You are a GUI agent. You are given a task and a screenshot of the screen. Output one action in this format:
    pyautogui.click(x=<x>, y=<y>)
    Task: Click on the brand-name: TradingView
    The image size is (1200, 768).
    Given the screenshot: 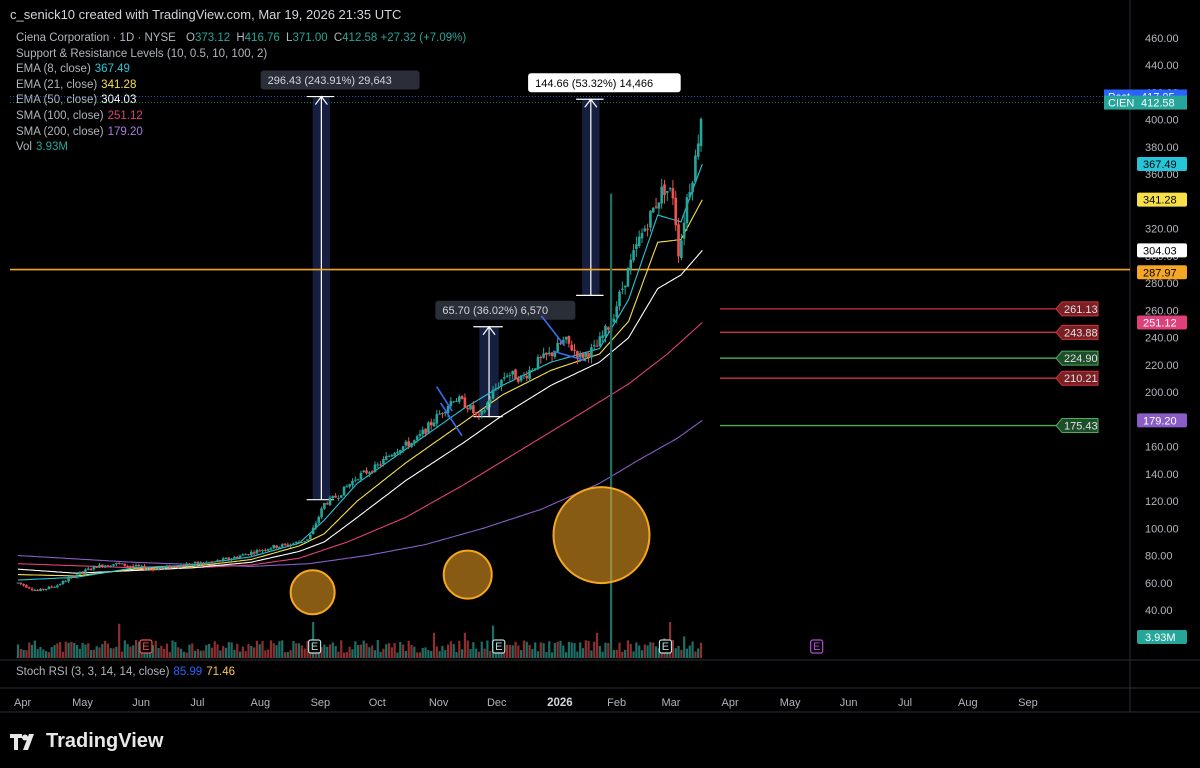 What is the action you would take?
    pyautogui.click(x=105, y=741)
    